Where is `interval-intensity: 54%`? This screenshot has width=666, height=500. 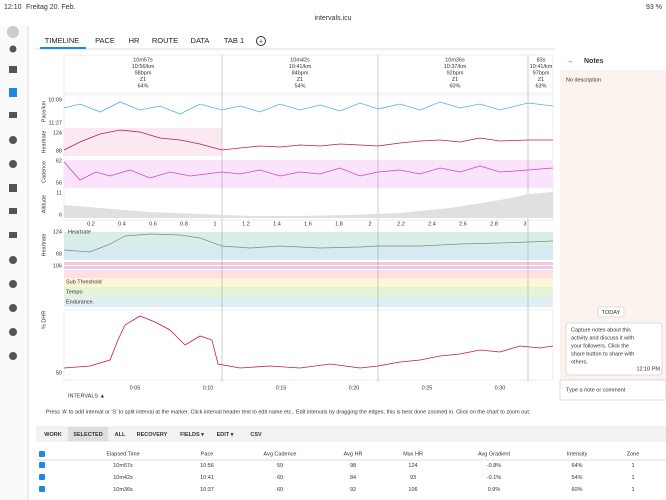 interval-intensity: 54% is located at coordinates (299, 86).